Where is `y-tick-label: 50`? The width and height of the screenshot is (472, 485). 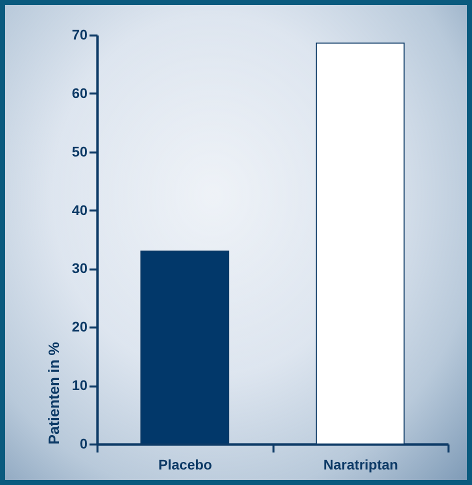
y-tick-label: 50 is located at coordinates (80, 151).